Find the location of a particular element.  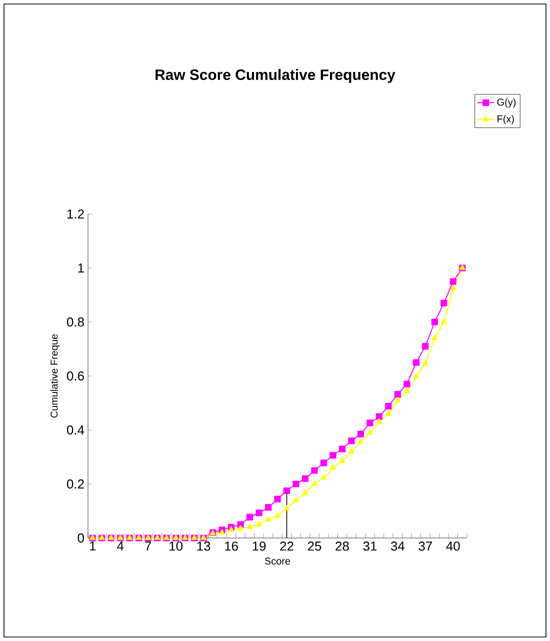

y-tick-label: 1.2 is located at coordinates (75, 214).